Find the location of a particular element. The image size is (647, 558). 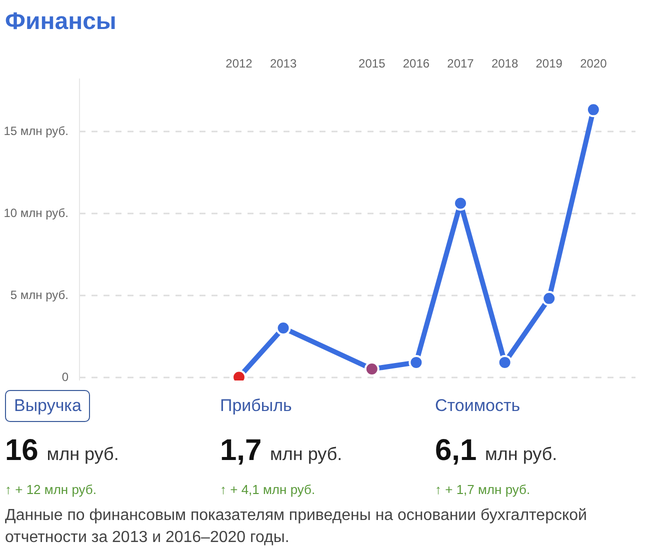

text: 1,7 млн руб. is located at coordinates (281, 451).